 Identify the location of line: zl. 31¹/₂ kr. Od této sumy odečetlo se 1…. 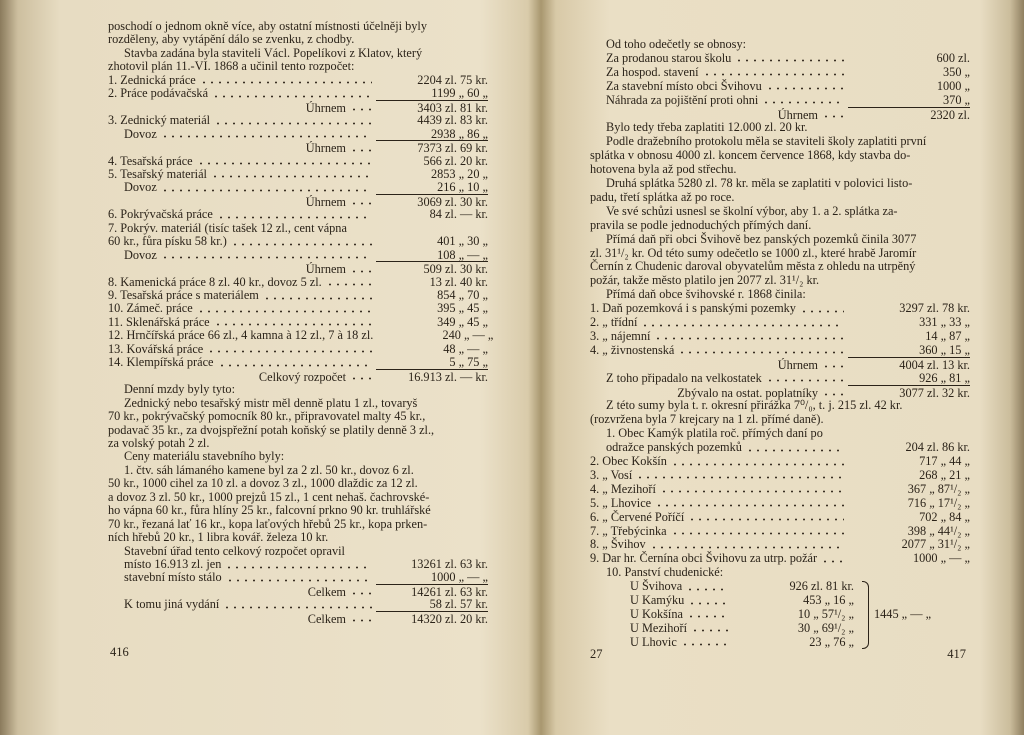
(780, 253).